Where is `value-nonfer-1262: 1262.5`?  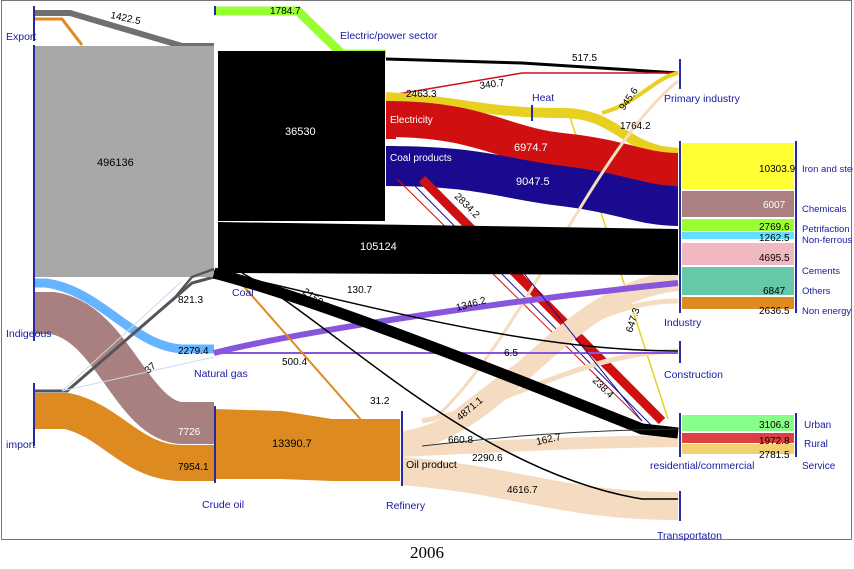 value-nonfer-1262: 1262.5 is located at coordinates (774, 238).